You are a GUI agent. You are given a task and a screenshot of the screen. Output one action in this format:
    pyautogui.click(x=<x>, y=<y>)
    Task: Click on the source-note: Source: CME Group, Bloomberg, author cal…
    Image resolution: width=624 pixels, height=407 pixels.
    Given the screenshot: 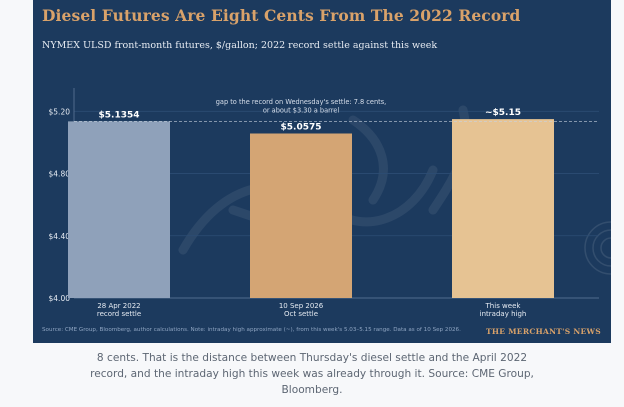 What is the action you would take?
    pyautogui.click(x=251, y=330)
    